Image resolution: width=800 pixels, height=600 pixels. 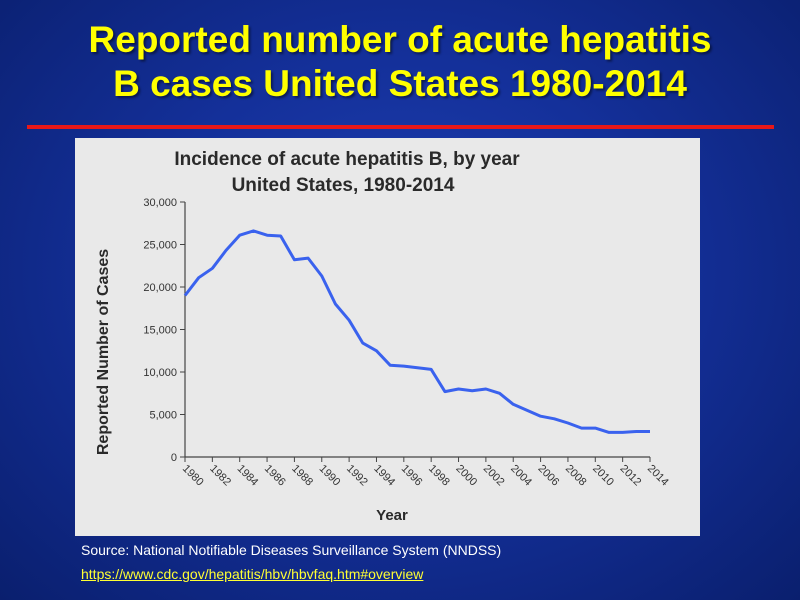 What do you see at coordinates (631, 476) in the screenshot?
I see `x-tick-label: 2012` at bounding box center [631, 476].